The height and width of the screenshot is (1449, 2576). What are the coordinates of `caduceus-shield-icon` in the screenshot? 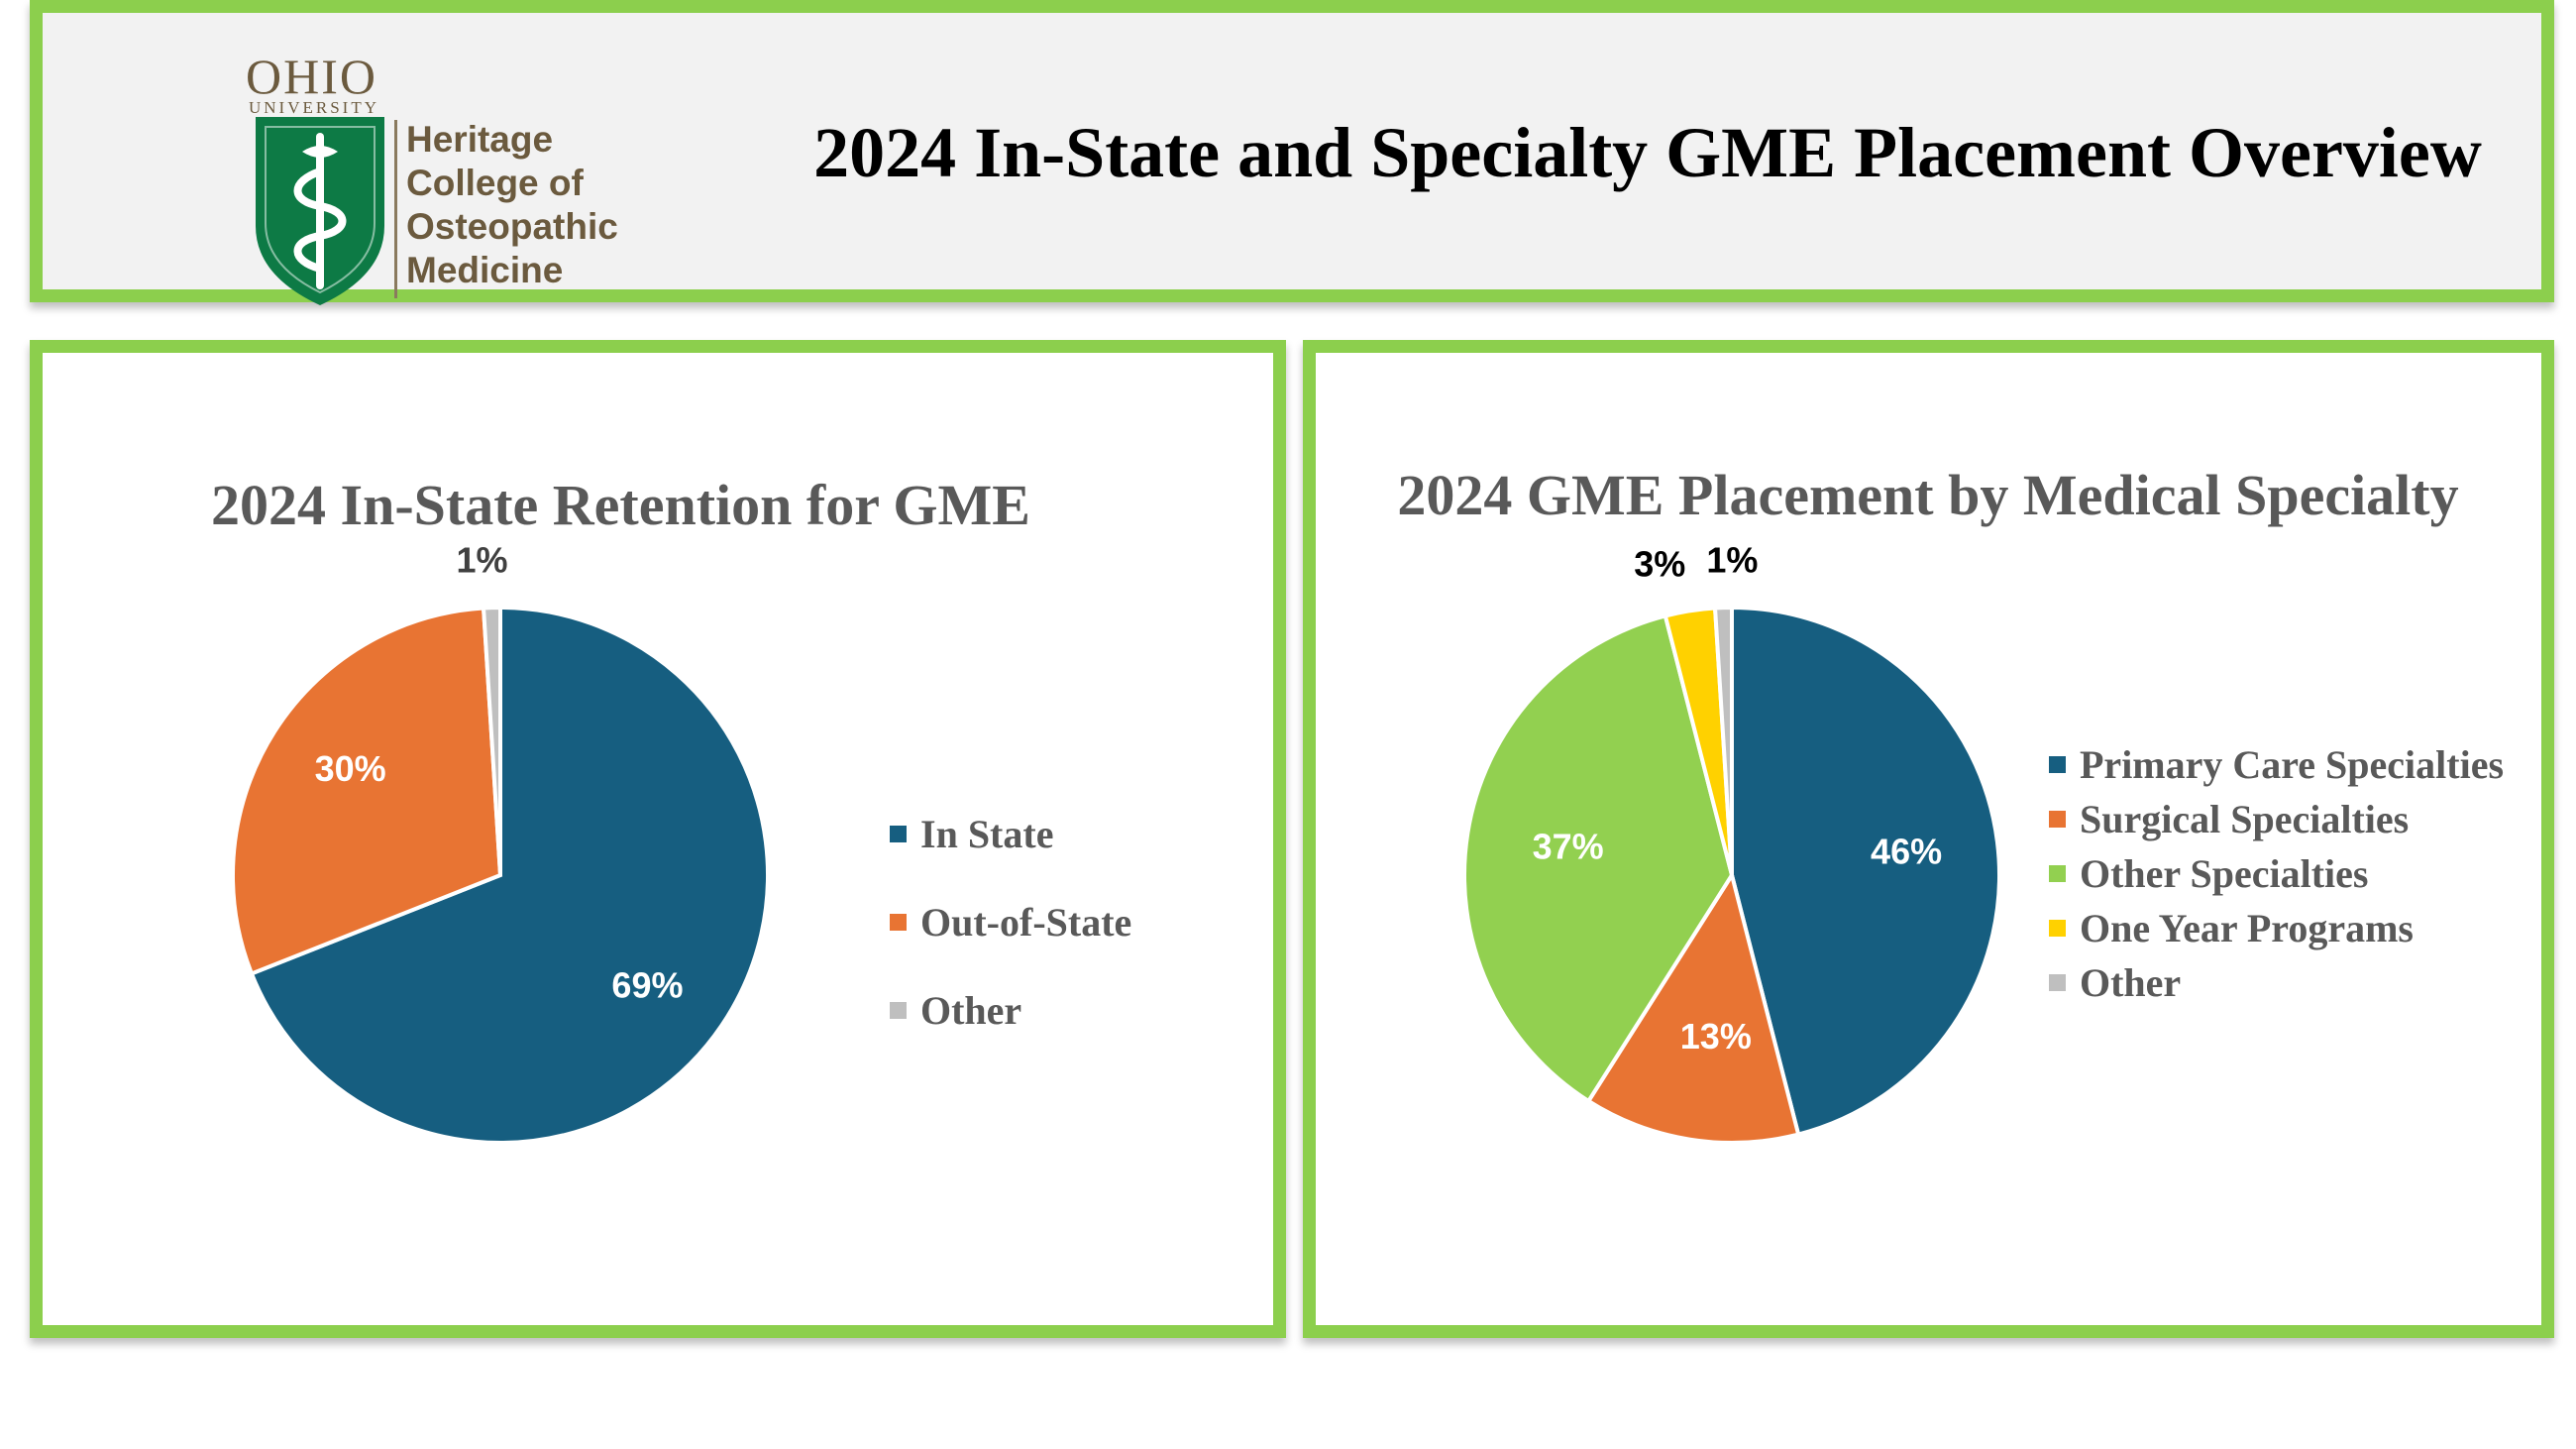 It's located at (320, 211).